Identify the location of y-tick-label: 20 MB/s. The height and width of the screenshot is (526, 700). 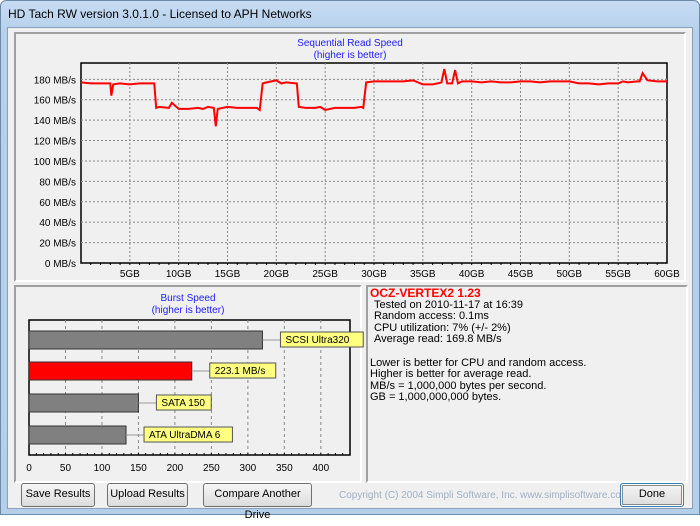
(57, 244).